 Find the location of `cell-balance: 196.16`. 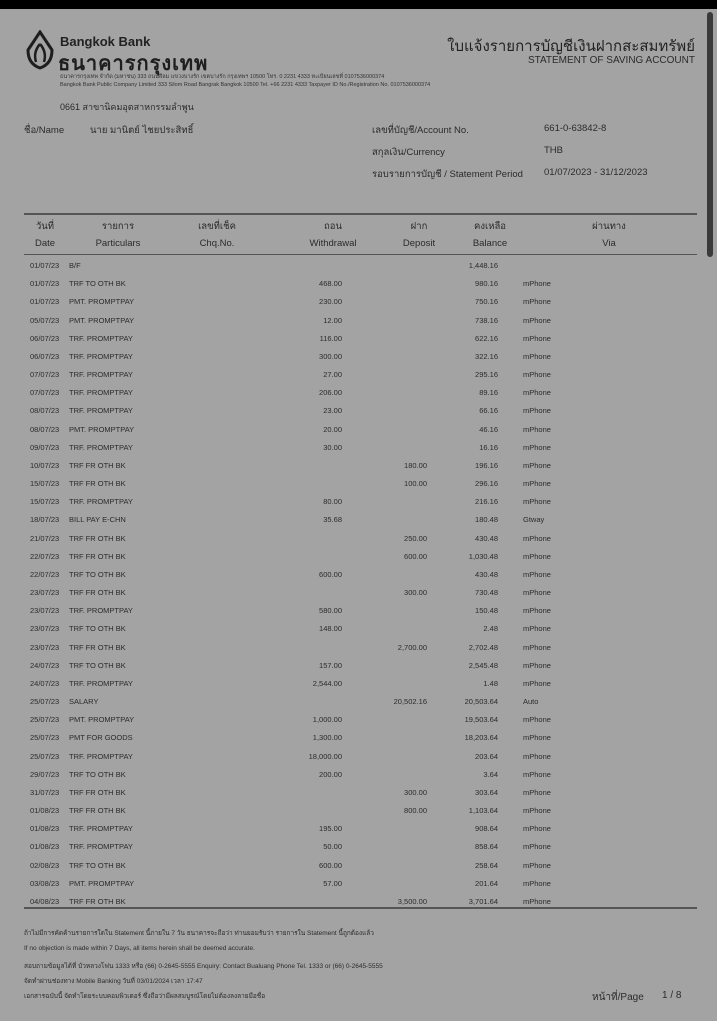

cell-balance: 196.16 is located at coordinates (486, 465).